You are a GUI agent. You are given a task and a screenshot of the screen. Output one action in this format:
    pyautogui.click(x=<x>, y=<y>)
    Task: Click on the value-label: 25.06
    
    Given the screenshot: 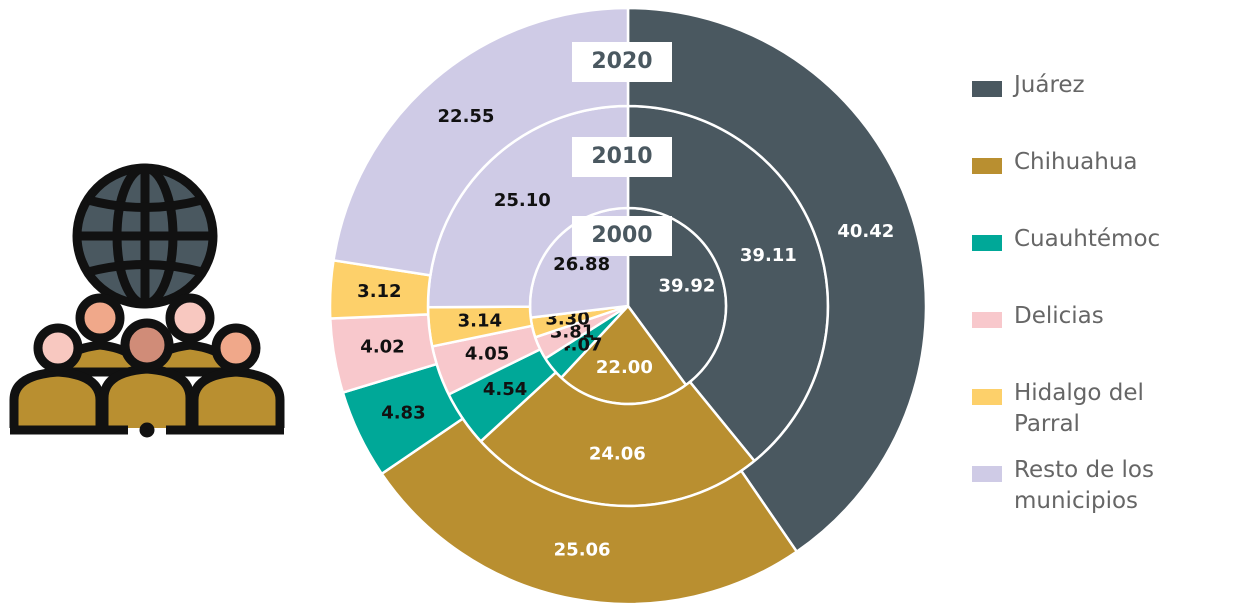 What is the action you would take?
    pyautogui.click(x=582, y=550)
    